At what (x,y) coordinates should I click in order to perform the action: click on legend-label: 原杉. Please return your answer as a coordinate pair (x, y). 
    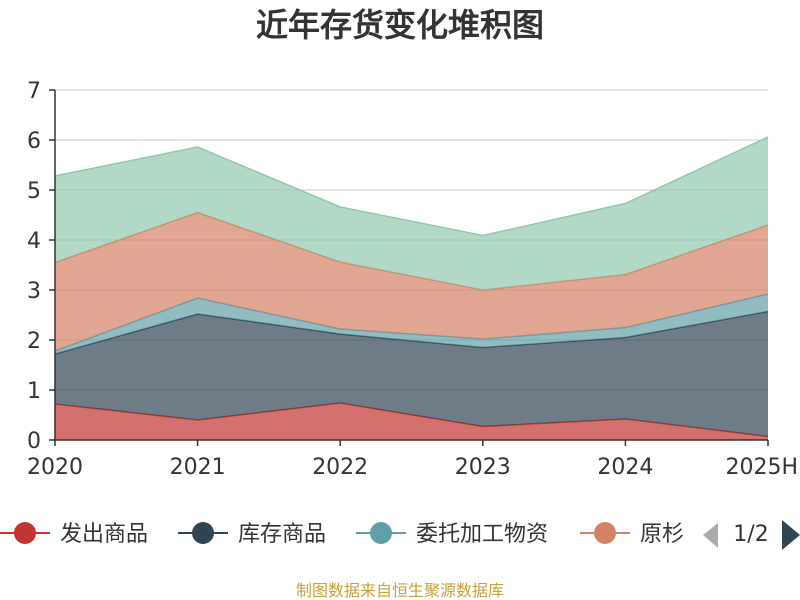
    Looking at the image, I should click on (662, 534).